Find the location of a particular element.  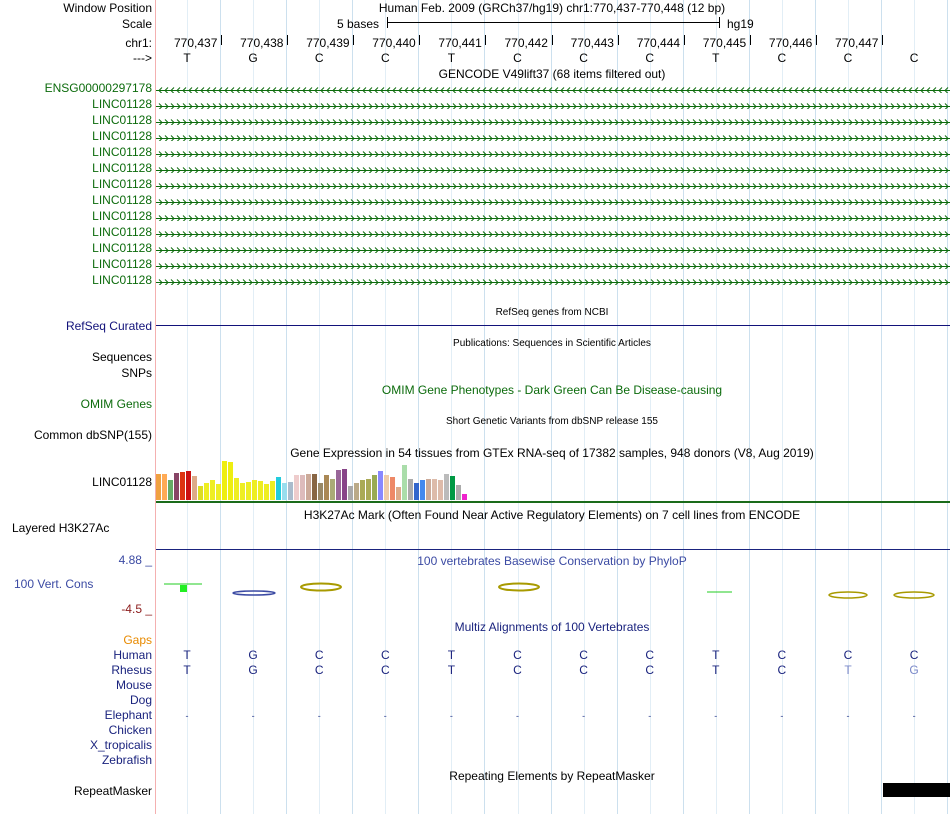

multiz-species-label: Mouse is located at coordinates (133, 685).